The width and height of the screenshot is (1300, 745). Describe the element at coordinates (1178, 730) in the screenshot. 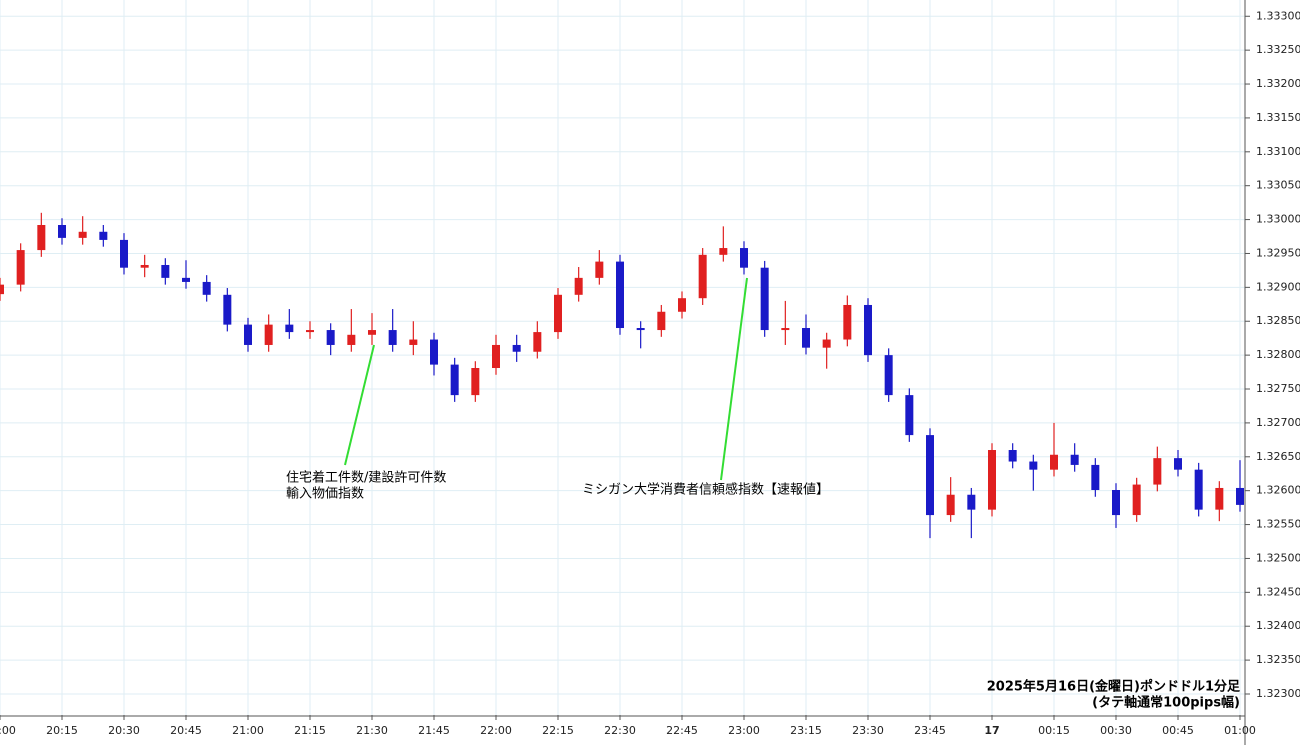

I see `x-tick-label: 00:45` at that location.